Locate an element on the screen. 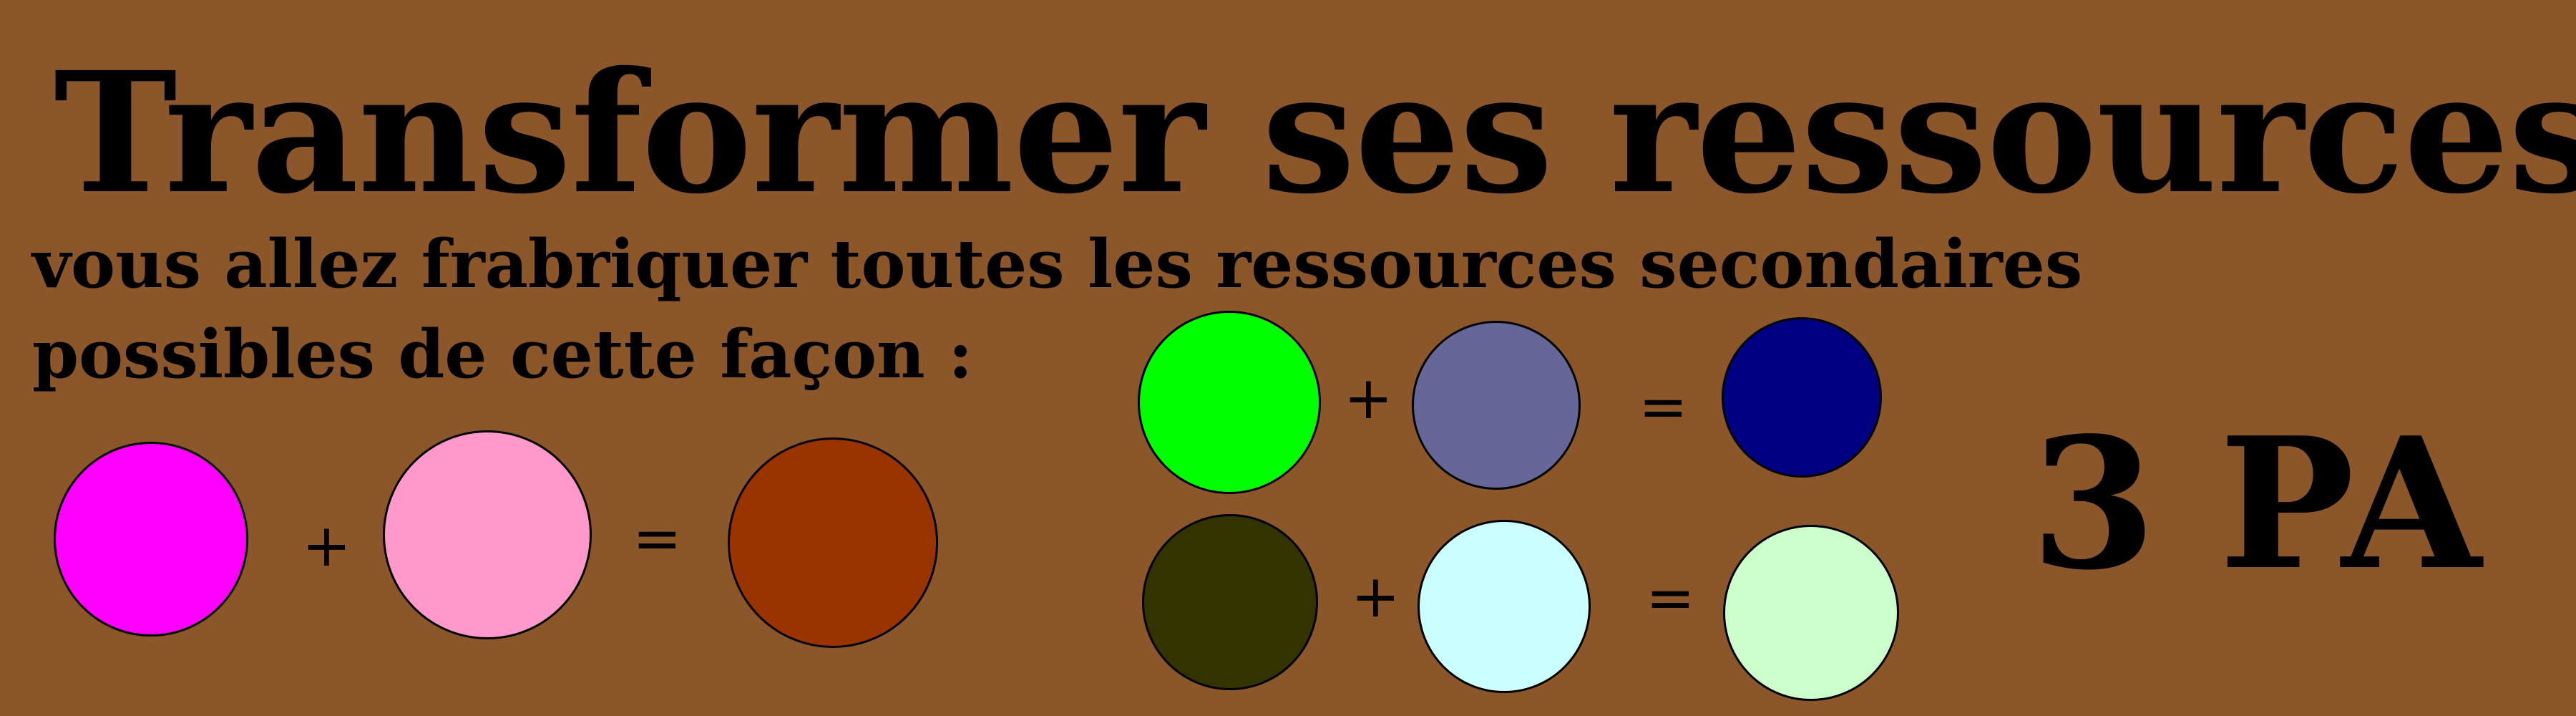 The height and width of the screenshot is (716, 2576). resource-slate-blue is located at coordinates (1496, 405).